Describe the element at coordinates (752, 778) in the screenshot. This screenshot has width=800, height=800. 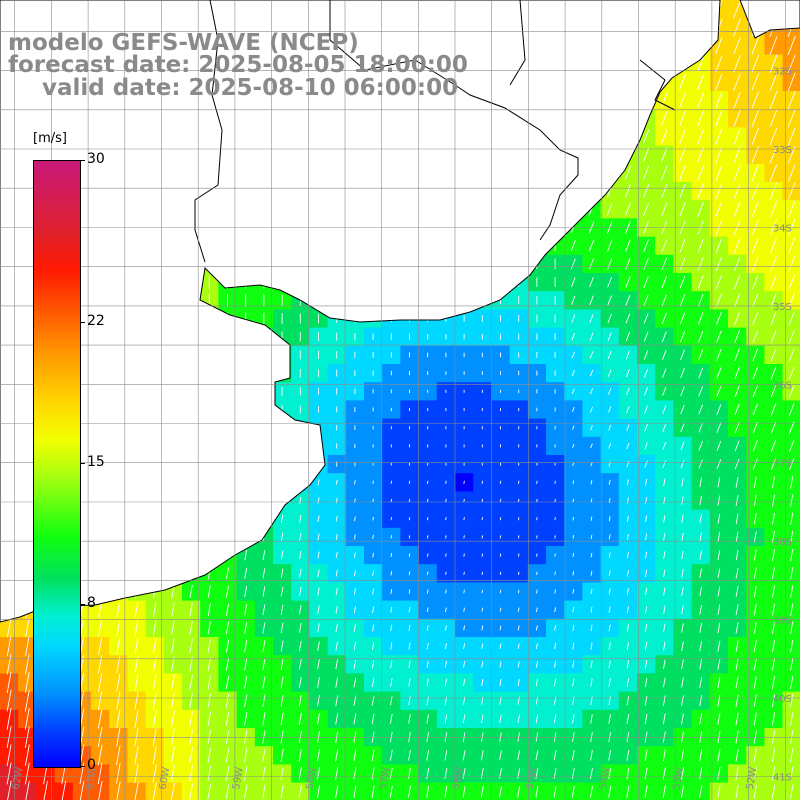
I see `longitude-label: 52W` at that location.